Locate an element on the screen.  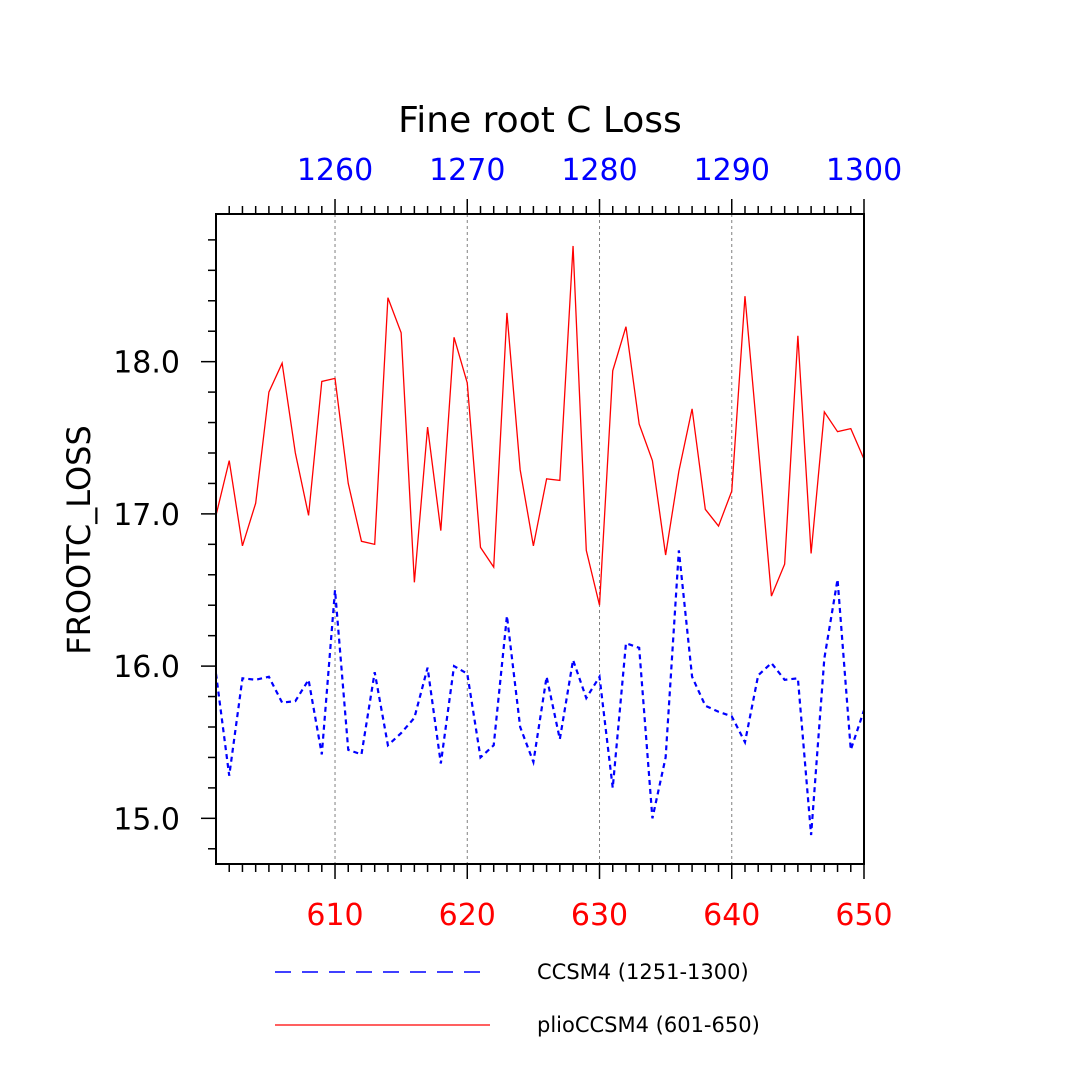
bottom-tick-label: 610 is located at coordinates (334, 915).